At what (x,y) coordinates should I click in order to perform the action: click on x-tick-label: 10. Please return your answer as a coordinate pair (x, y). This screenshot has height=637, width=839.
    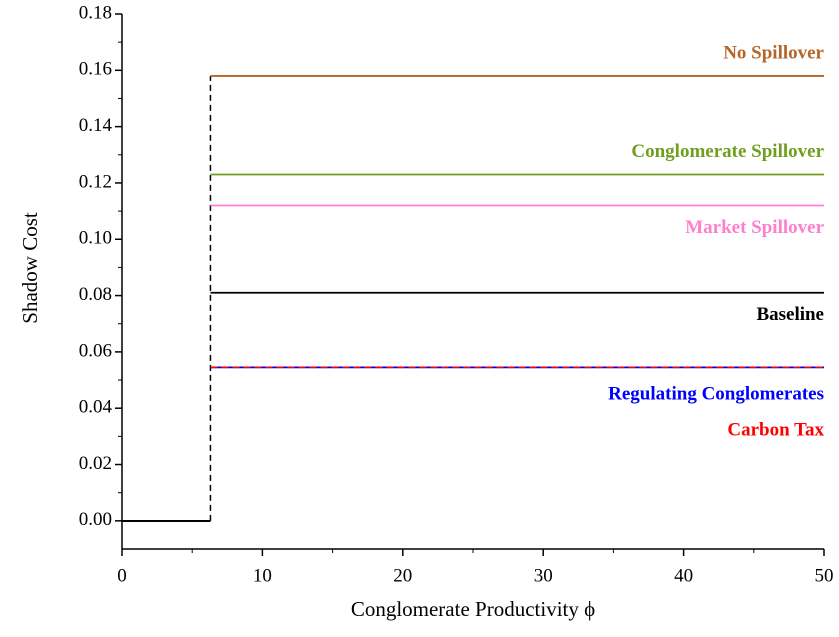
    Looking at the image, I should click on (262, 575).